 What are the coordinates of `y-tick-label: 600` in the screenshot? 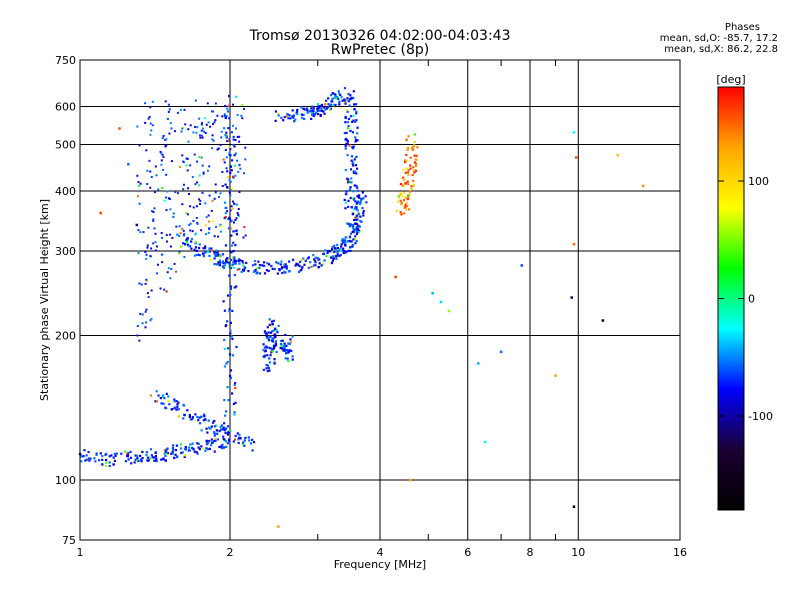 It's located at (65, 107).